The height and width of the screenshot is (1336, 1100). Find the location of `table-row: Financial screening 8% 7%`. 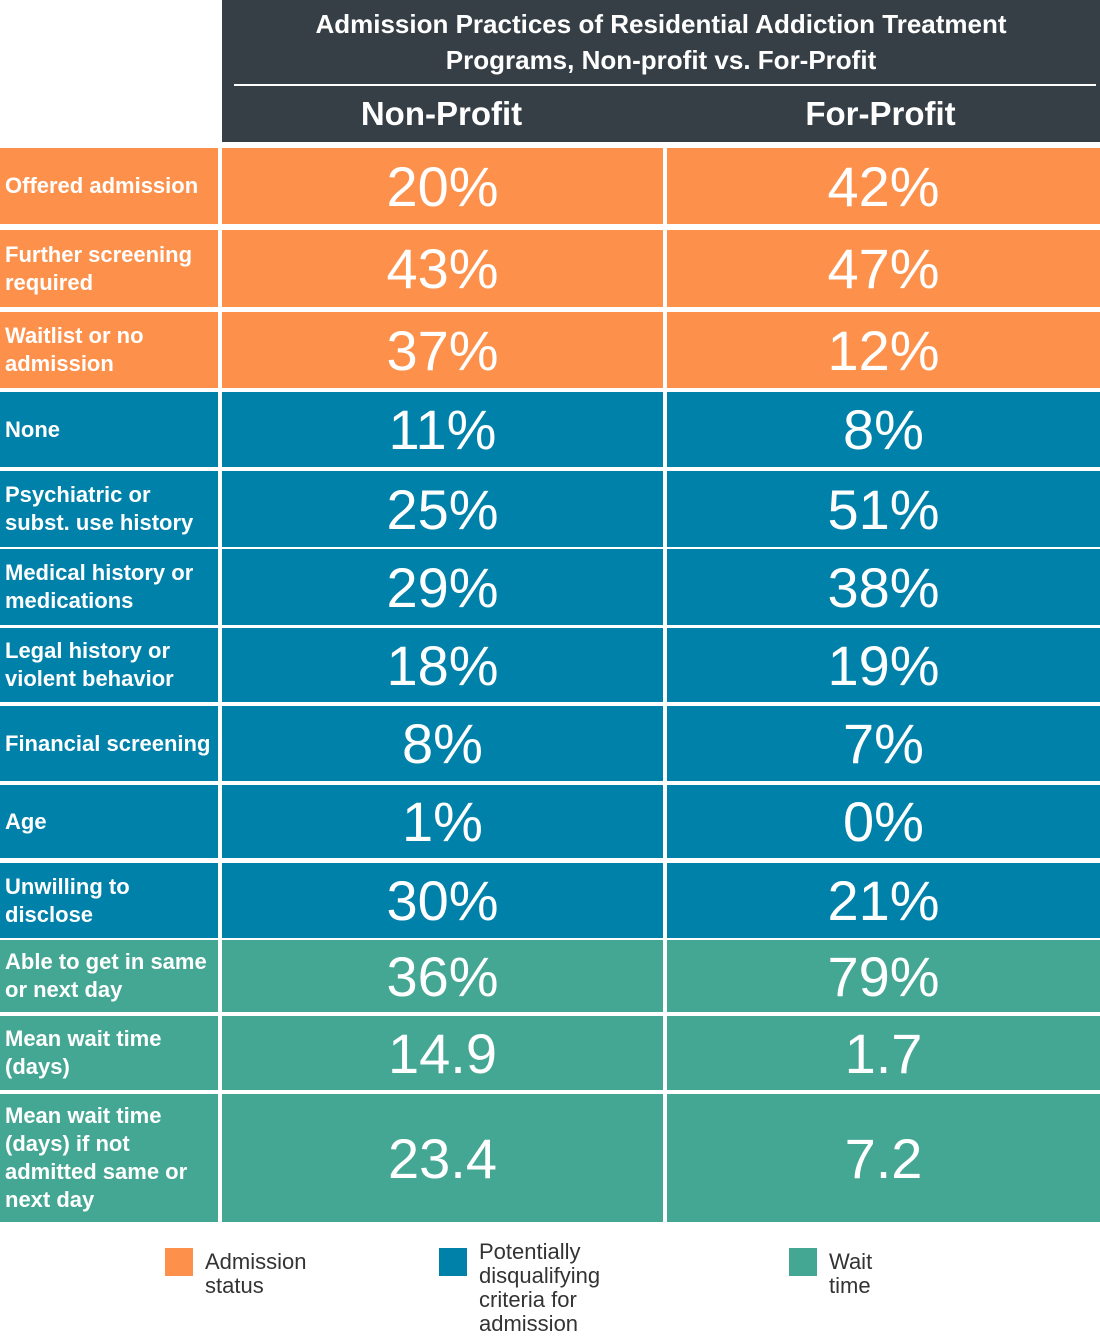

table-row: Financial screening 8% 7% is located at coordinates (550, 743).